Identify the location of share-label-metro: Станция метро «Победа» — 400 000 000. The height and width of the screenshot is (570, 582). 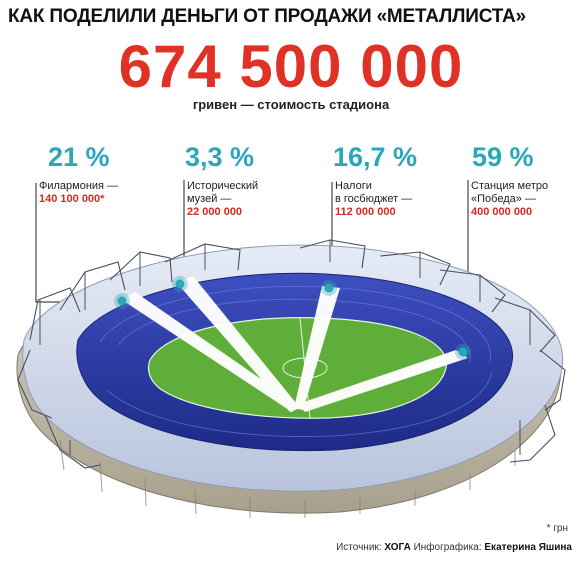
(508, 199).